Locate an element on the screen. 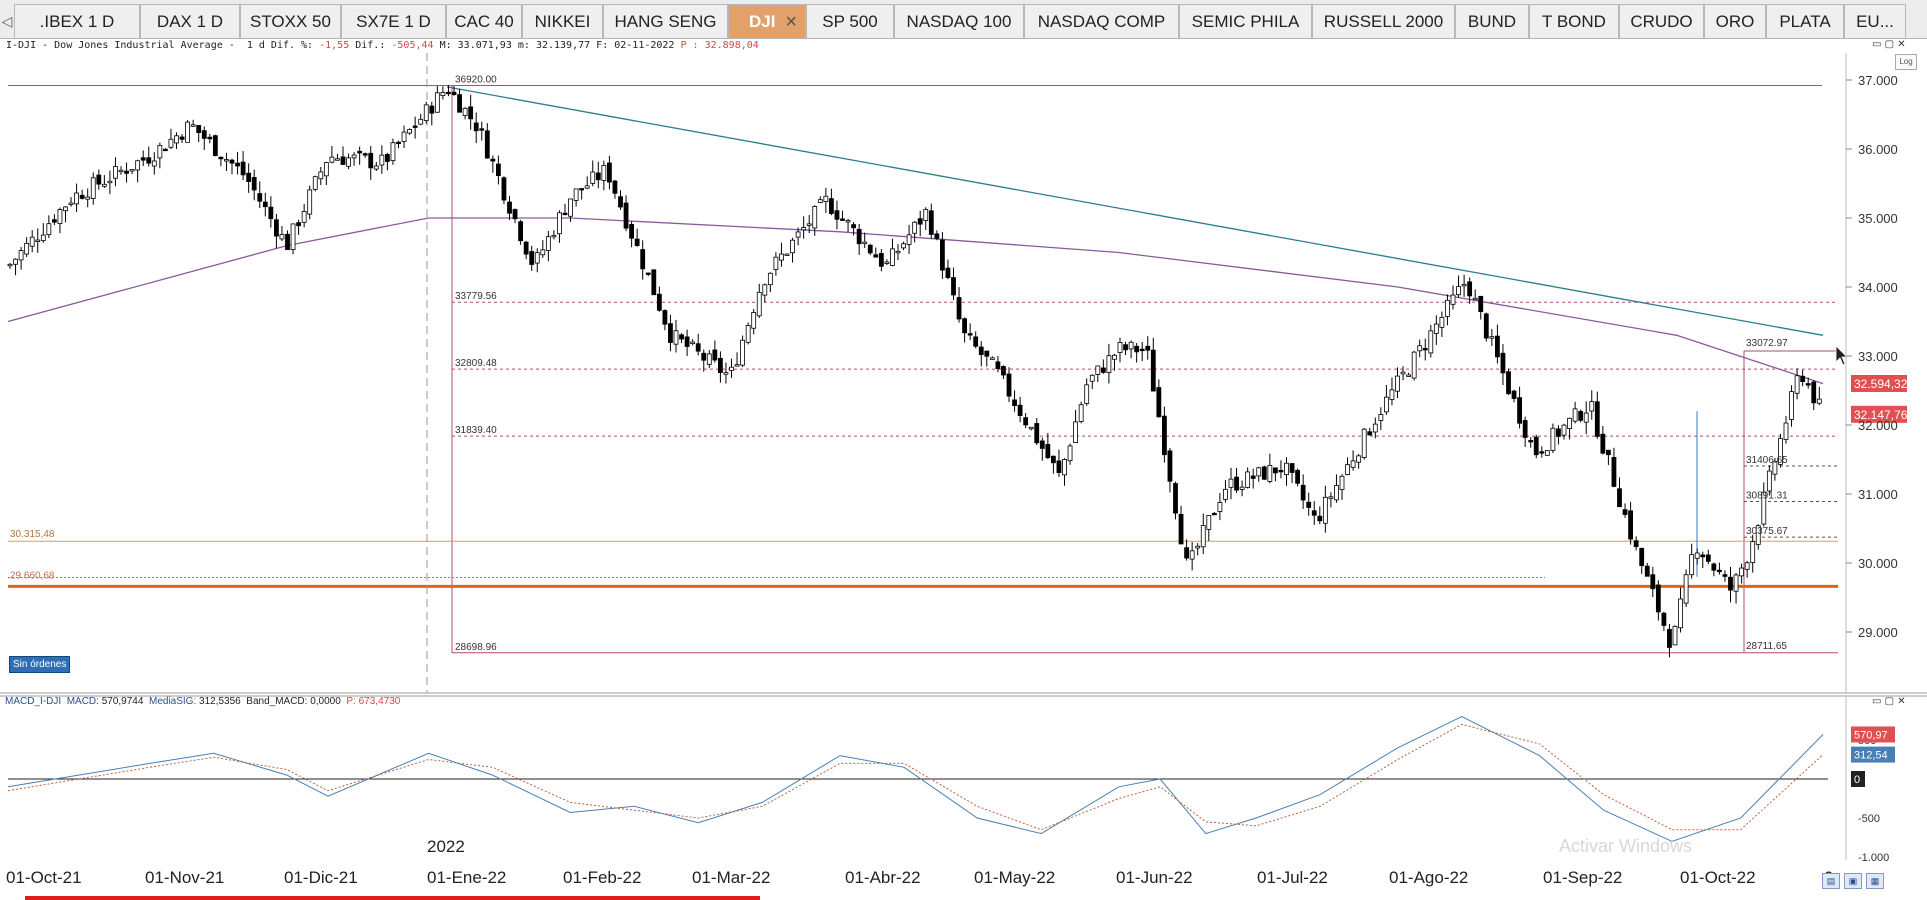 The width and height of the screenshot is (1927, 900). tab-label: SP 500 is located at coordinates (850, 21).